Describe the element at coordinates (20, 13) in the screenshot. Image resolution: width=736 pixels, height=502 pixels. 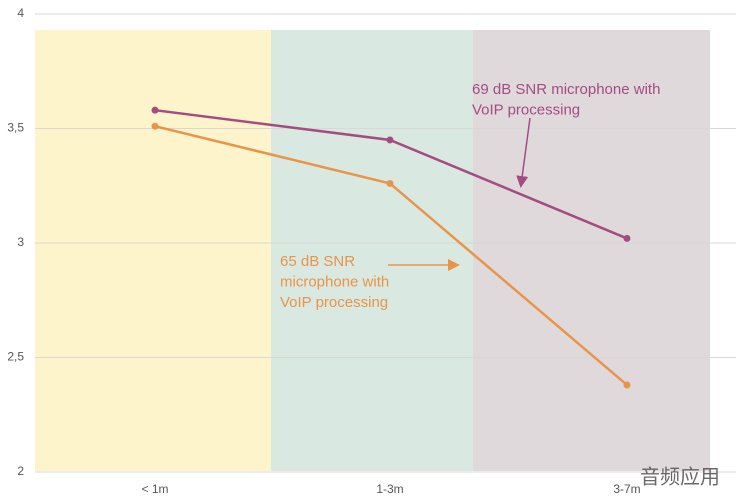
I see `y-tick-label: 4` at that location.